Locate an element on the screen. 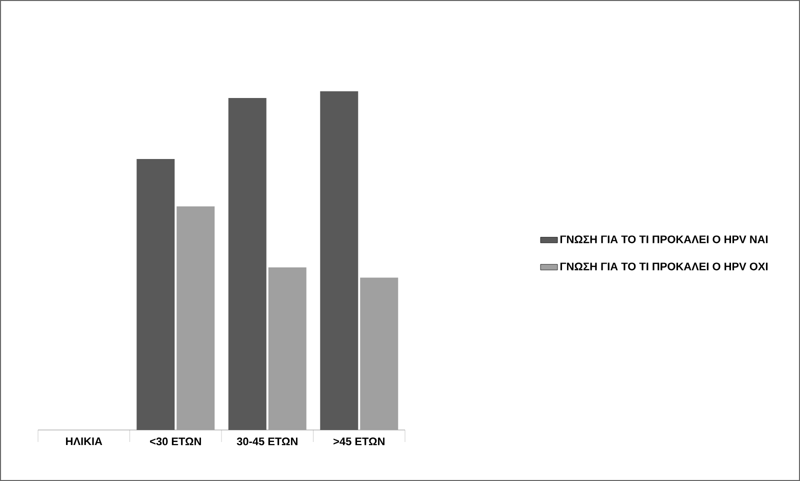 This screenshot has width=800, height=481. legend-label: ΓΝΩΣΗ ΓΙΑ ΤΟ ΤΙ ΠΡΟΚΑΛΕΙ Ο HPV ΟΧΙ is located at coordinates (664, 266).